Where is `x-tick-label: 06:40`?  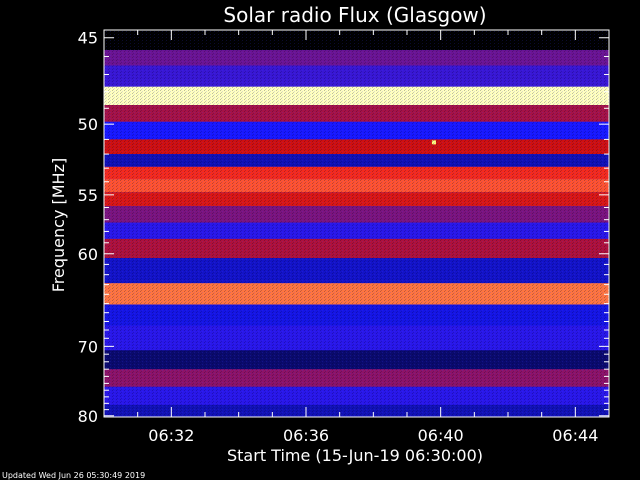 x-tick-label: 06:40 is located at coordinates (441, 435).